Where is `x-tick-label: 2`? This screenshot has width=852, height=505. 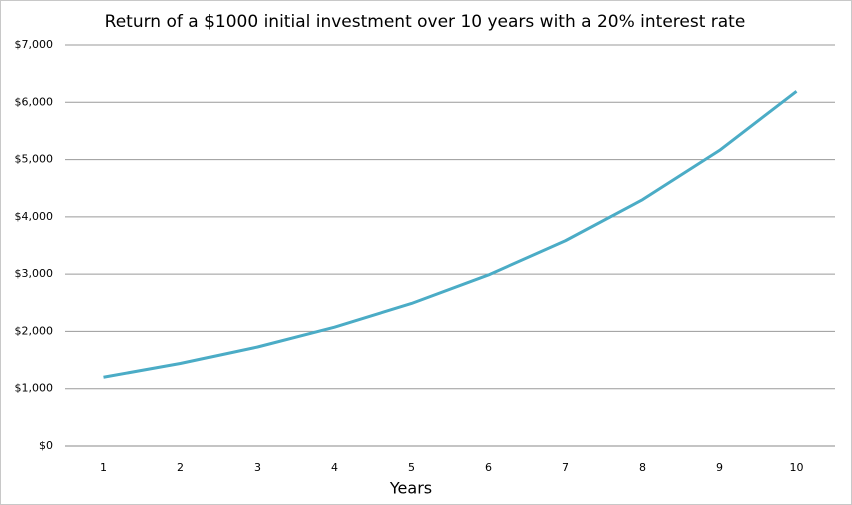 x-tick-label: 2 is located at coordinates (180, 467).